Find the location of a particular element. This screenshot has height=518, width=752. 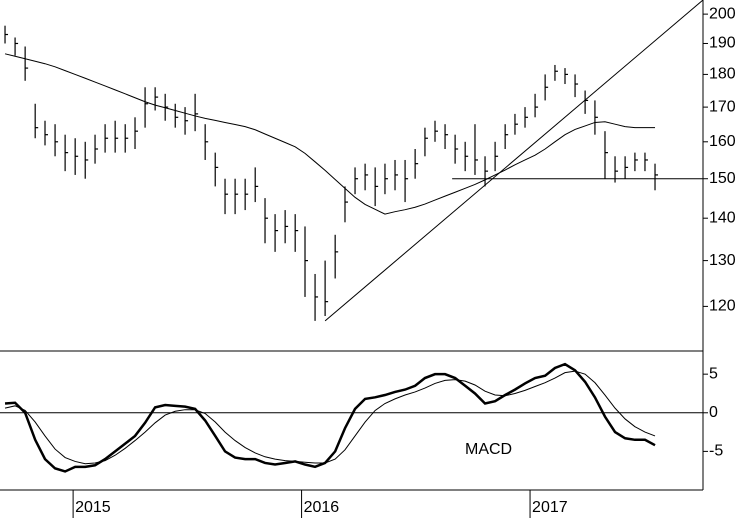

x-tick-label: 2016 is located at coordinates (322, 507).